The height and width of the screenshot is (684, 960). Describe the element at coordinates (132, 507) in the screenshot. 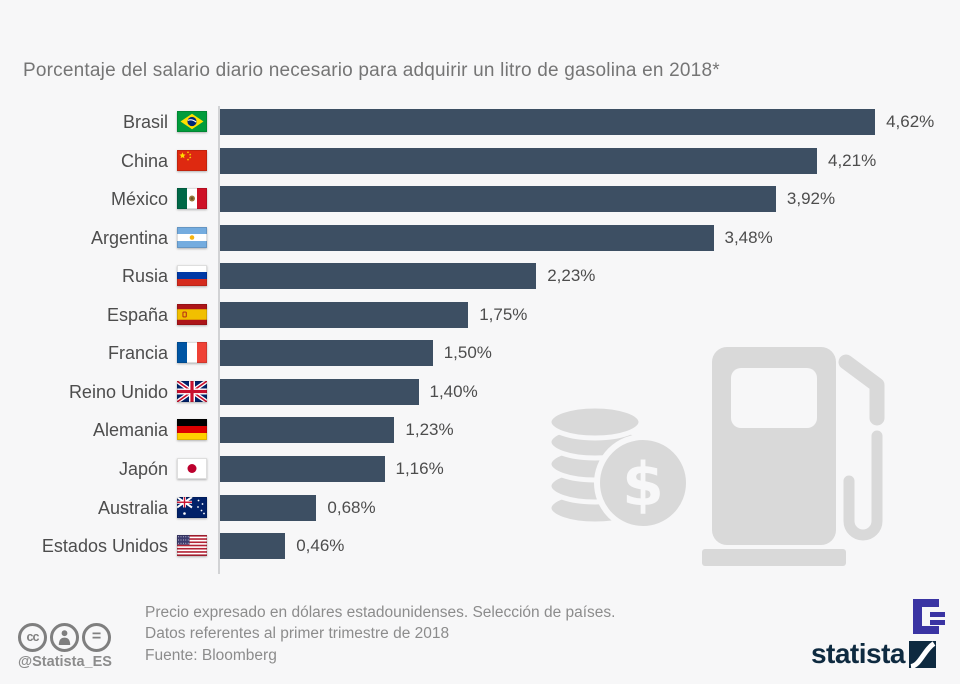

I see `country-label: Australia` at that location.